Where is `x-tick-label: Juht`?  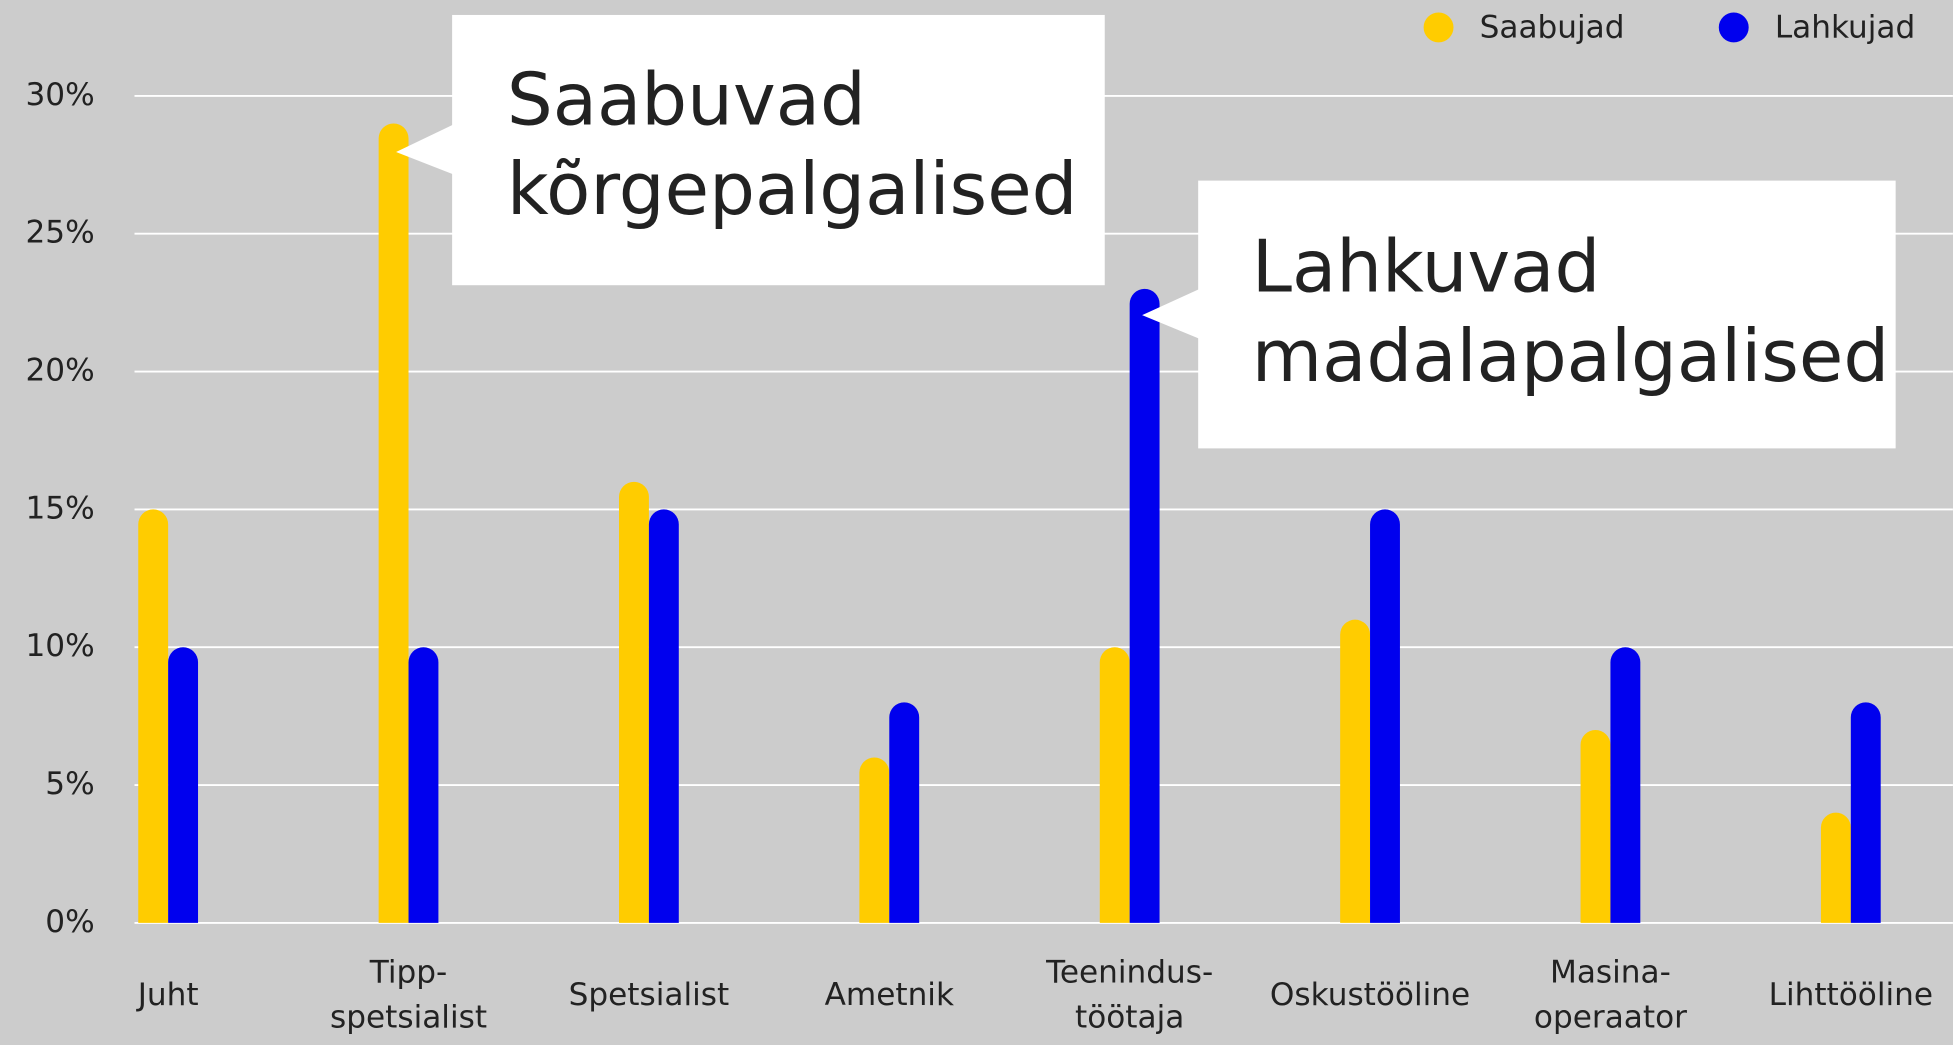
x-tick-label: Juht is located at coordinates (168, 994).